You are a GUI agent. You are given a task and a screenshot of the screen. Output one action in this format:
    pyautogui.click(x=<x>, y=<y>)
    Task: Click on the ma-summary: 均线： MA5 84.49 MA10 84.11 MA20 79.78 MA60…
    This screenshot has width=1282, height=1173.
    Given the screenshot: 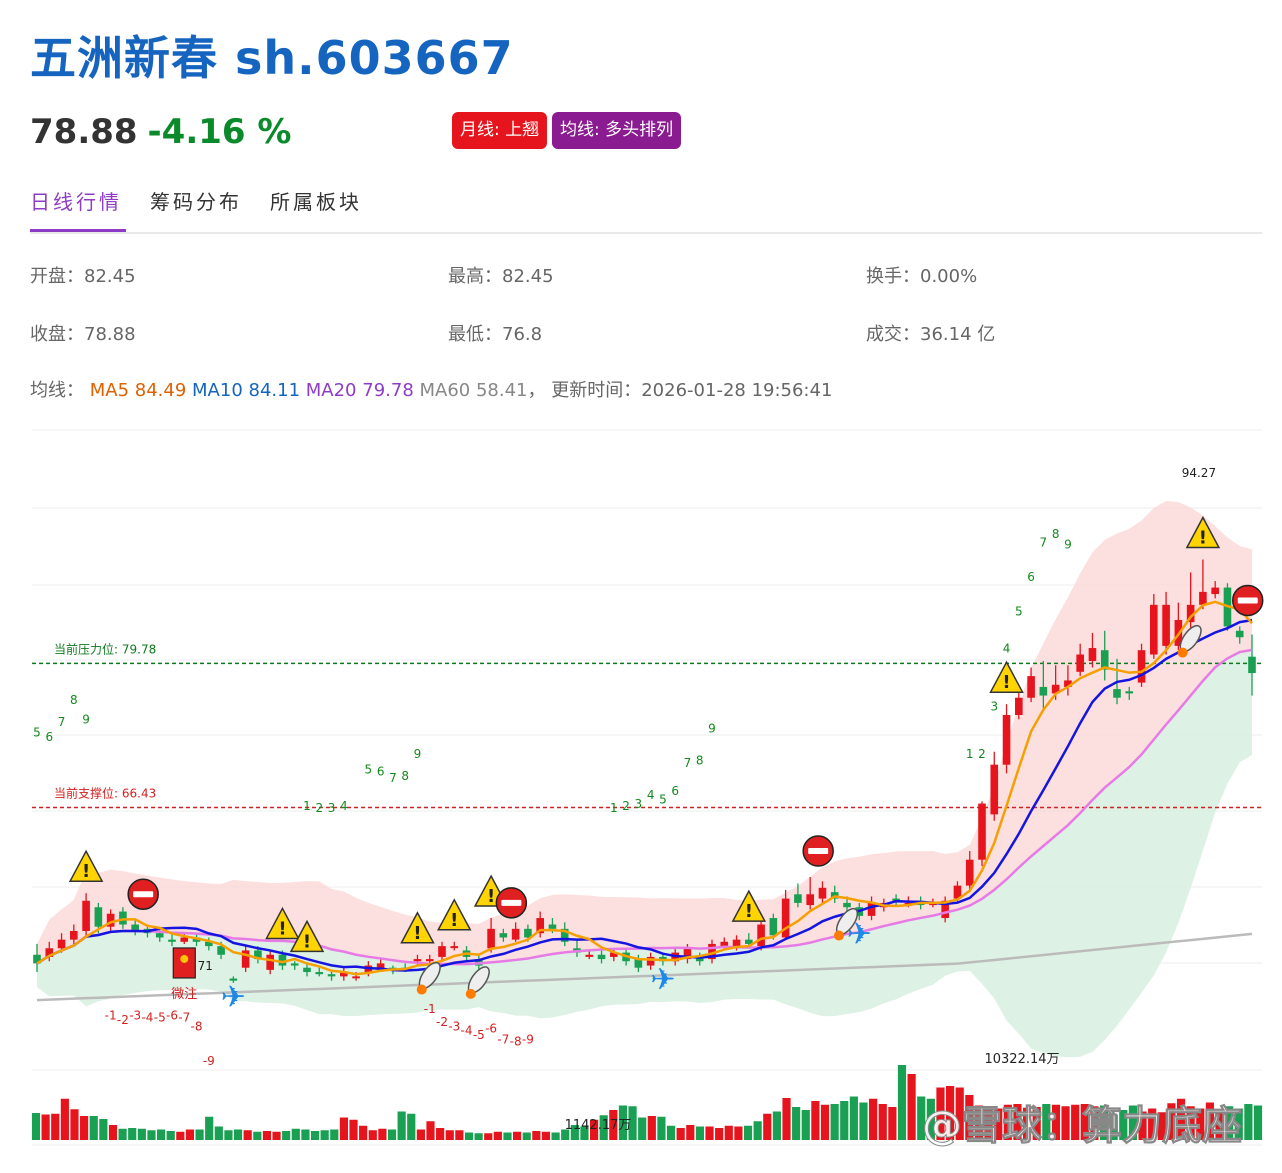 What is the action you would take?
    pyautogui.click(x=431, y=389)
    